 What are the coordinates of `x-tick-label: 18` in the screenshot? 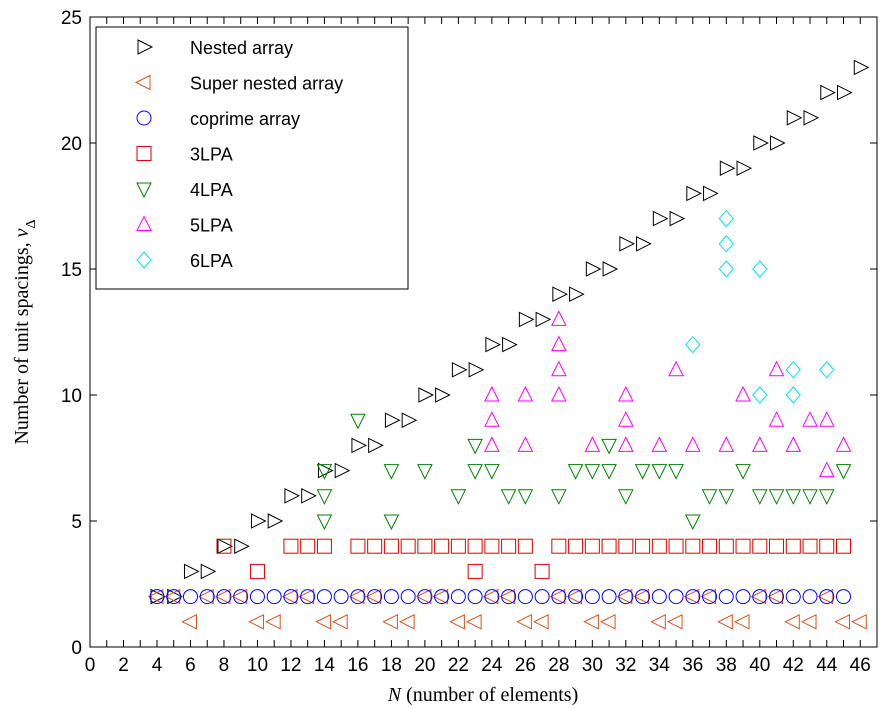 It's located at (391, 665).